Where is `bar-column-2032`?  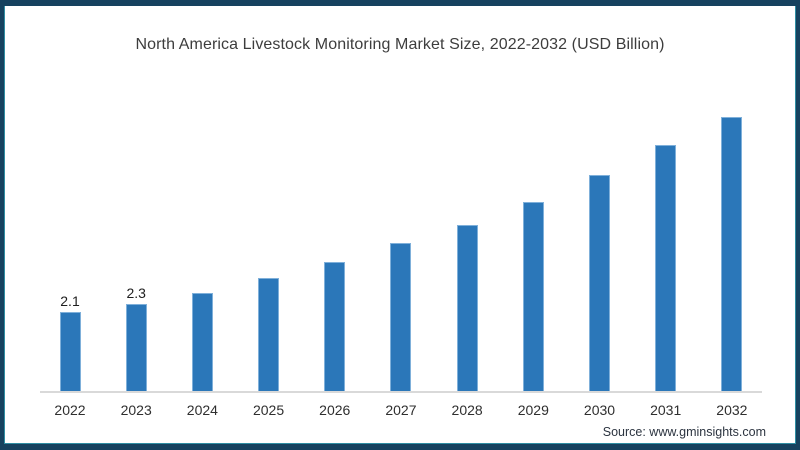
bar-column-2032 is located at coordinates (732, 244).